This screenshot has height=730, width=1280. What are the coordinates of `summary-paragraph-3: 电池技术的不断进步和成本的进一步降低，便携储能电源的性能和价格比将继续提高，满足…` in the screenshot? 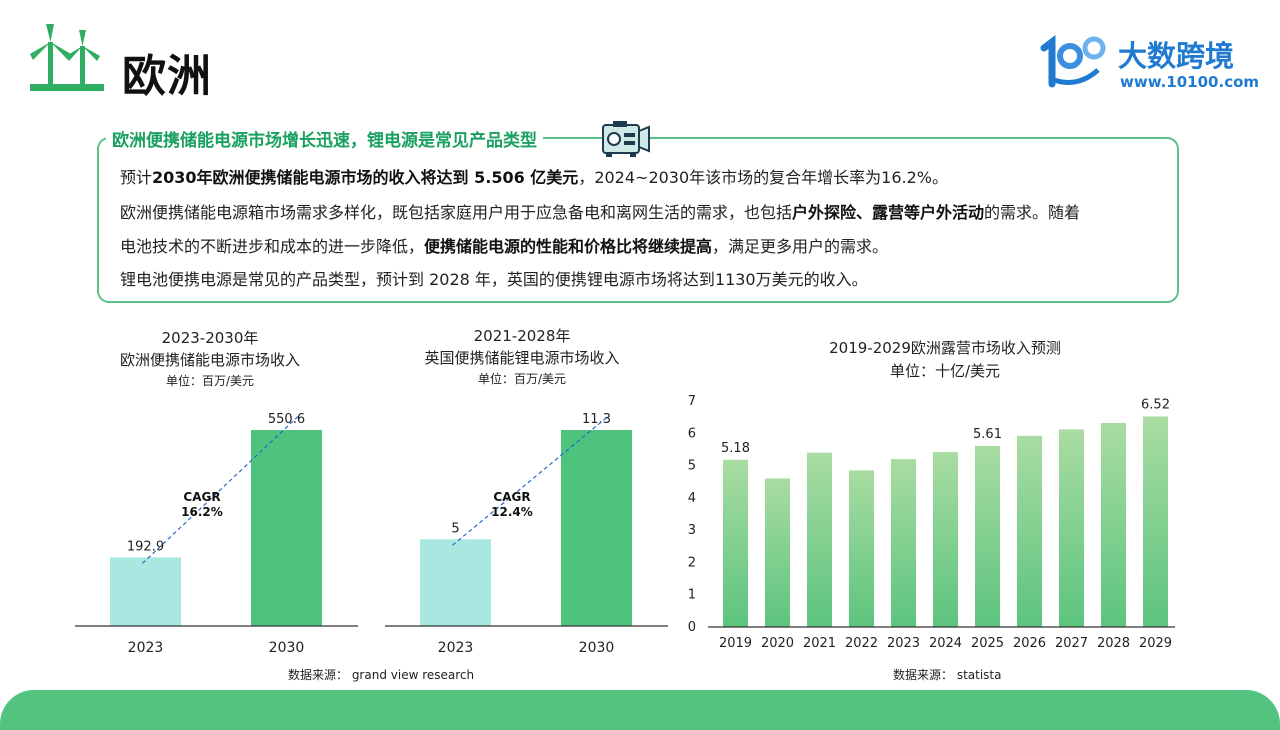 It's located at (504, 246).